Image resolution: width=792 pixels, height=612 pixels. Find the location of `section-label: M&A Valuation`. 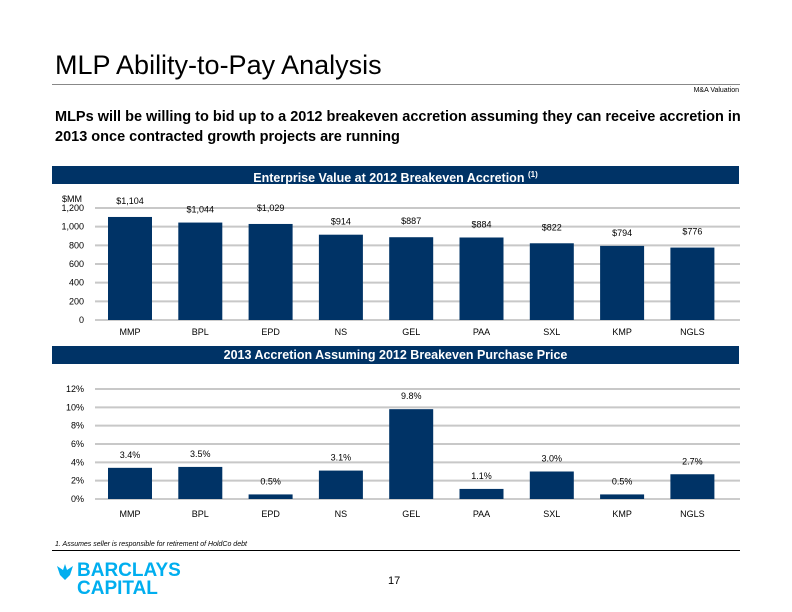

section-label: M&A Valuation is located at coordinates (716, 90).